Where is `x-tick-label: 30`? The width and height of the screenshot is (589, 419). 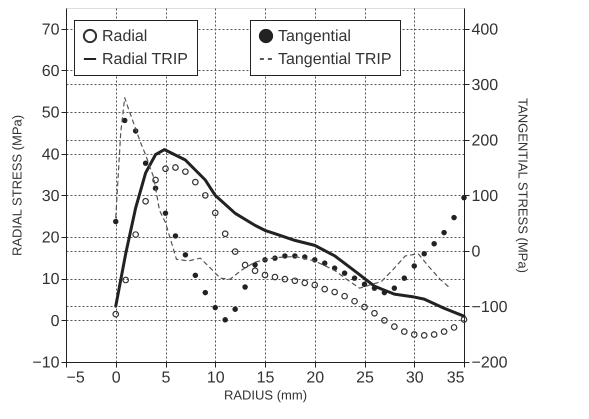
x-tick-label: 30 is located at coordinates (415, 378).